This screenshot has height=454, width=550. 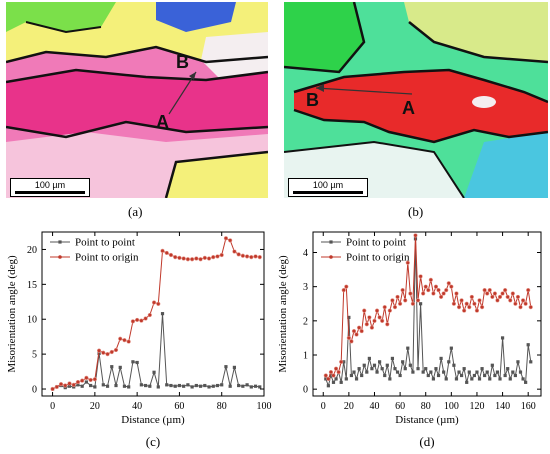 What do you see at coordinates (135, 211) in the screenshot?
I see `panel-letter-a: (a)` at bounding box center [135, 211].